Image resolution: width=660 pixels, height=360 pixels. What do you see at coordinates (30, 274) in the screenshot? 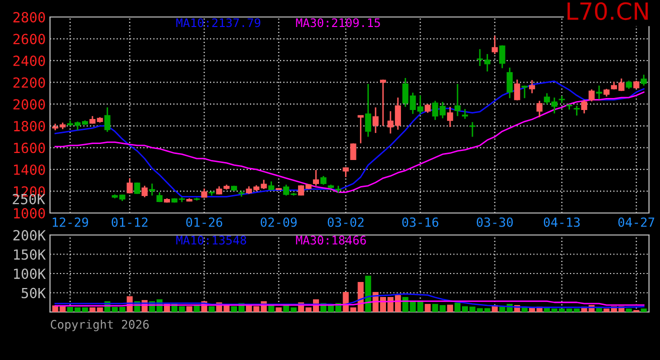
I see `y-tick-label: 100K` at bounding box center [30, 274].